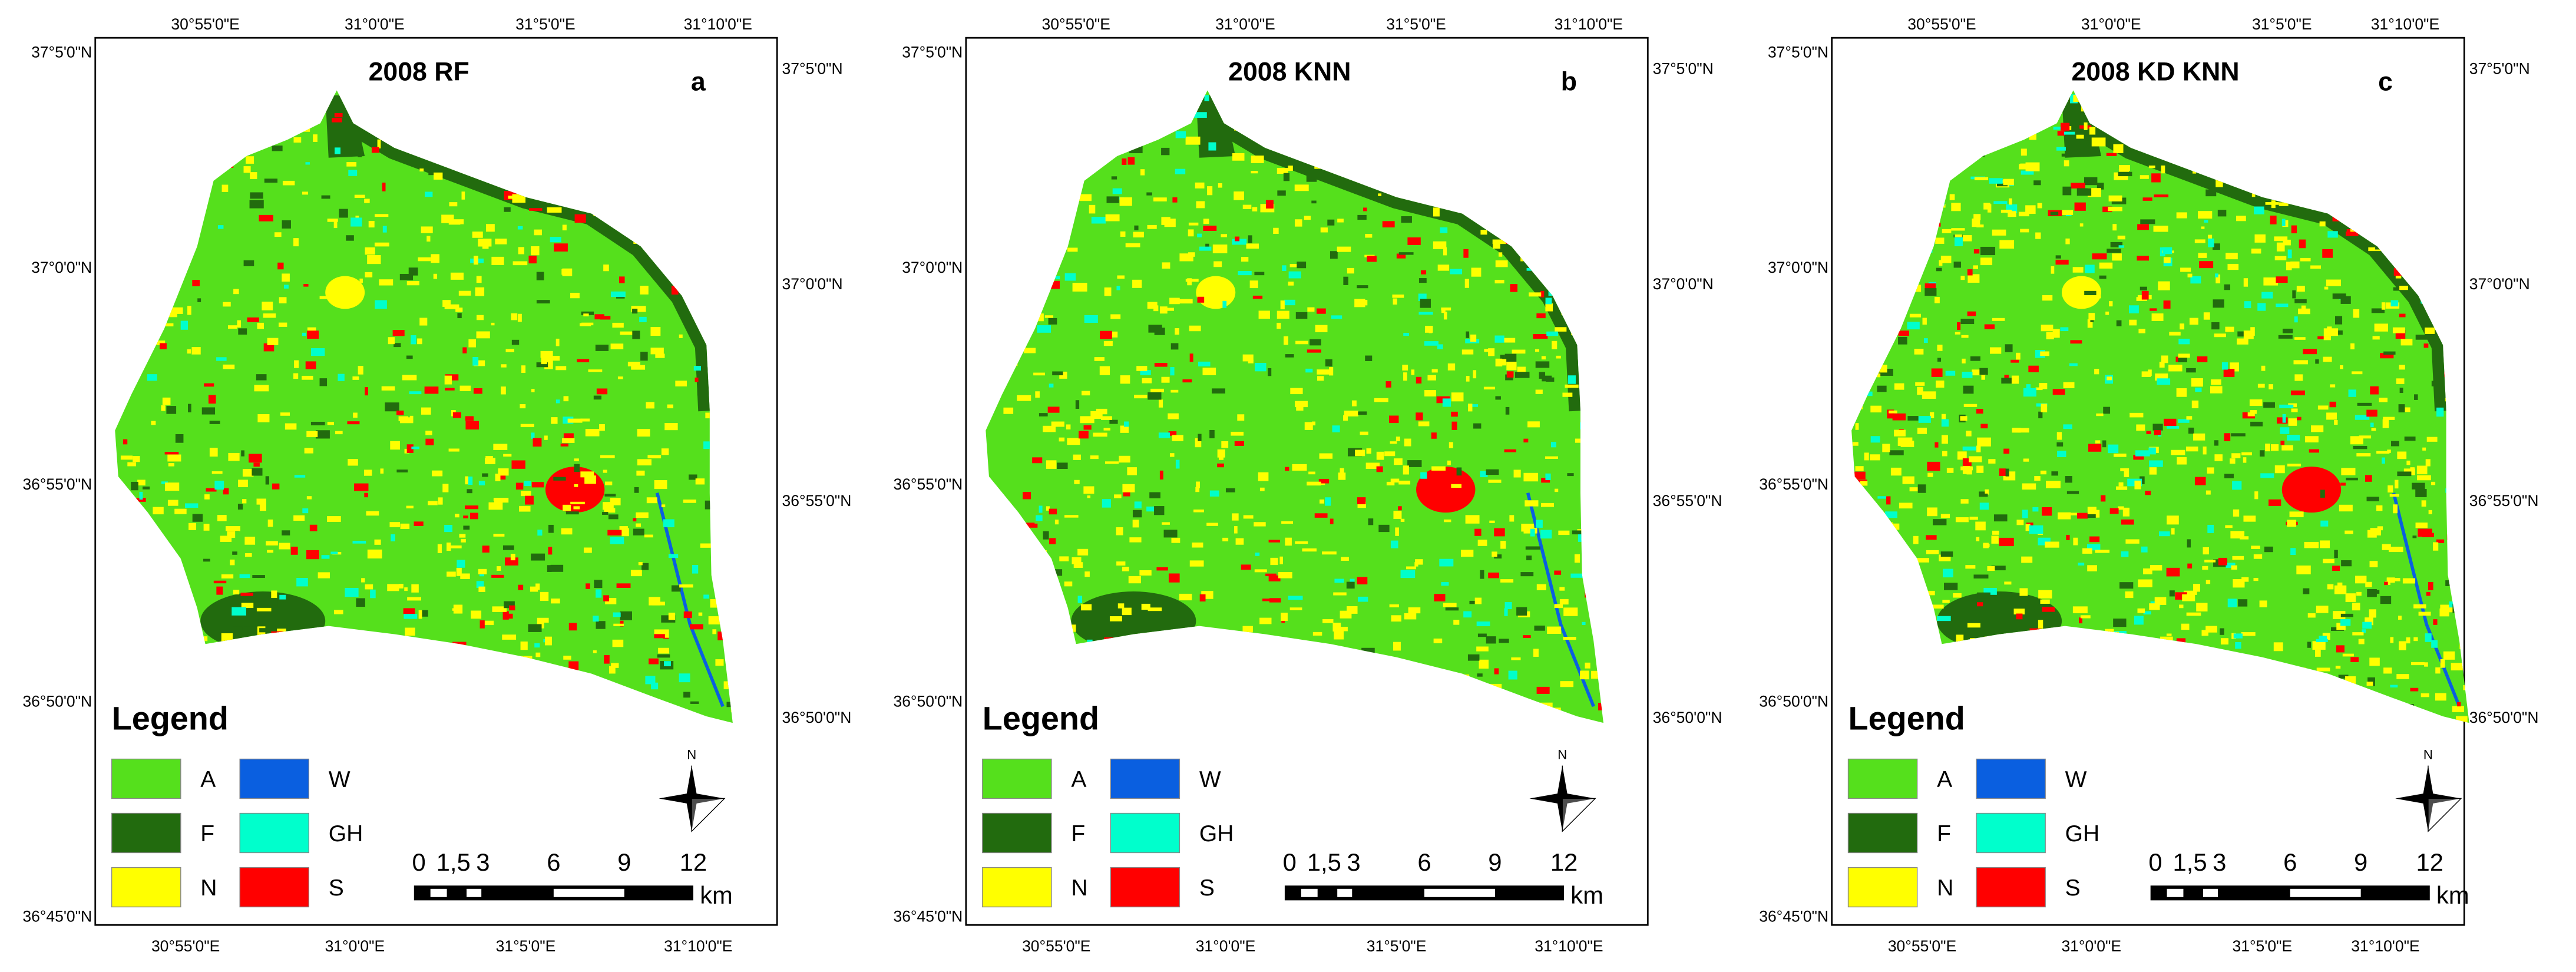 This screenshot has width=2576, height=972. Describe the element at coordinates (355, 946) in the screenshot. I see `bottom-coord-label: 31°0'0"E` at that location.